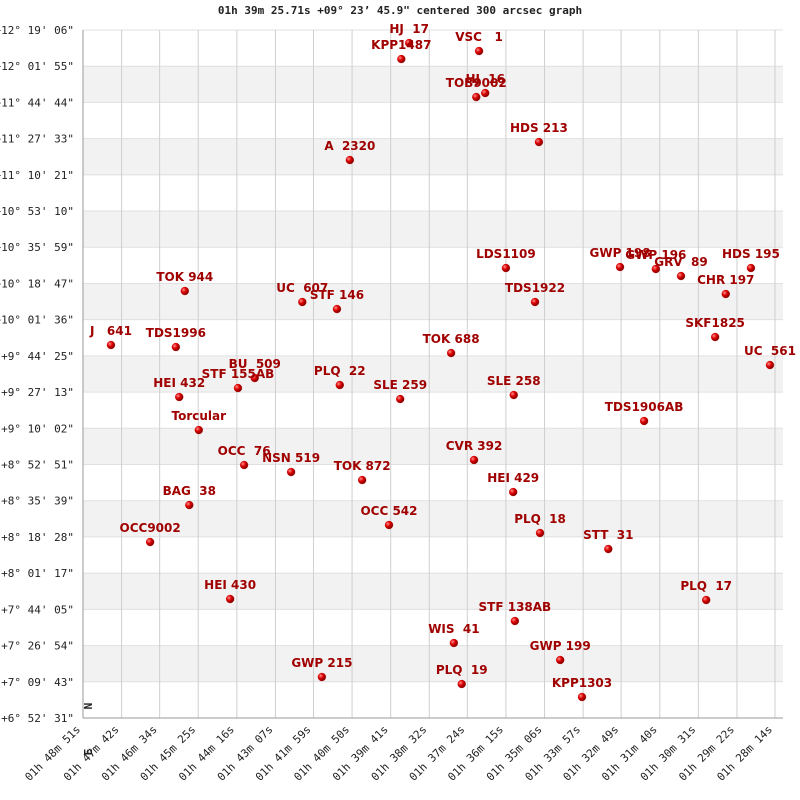 The height and width of the screenshot is (800, 800). I want to click on compass-label: N, so click(88, 706).